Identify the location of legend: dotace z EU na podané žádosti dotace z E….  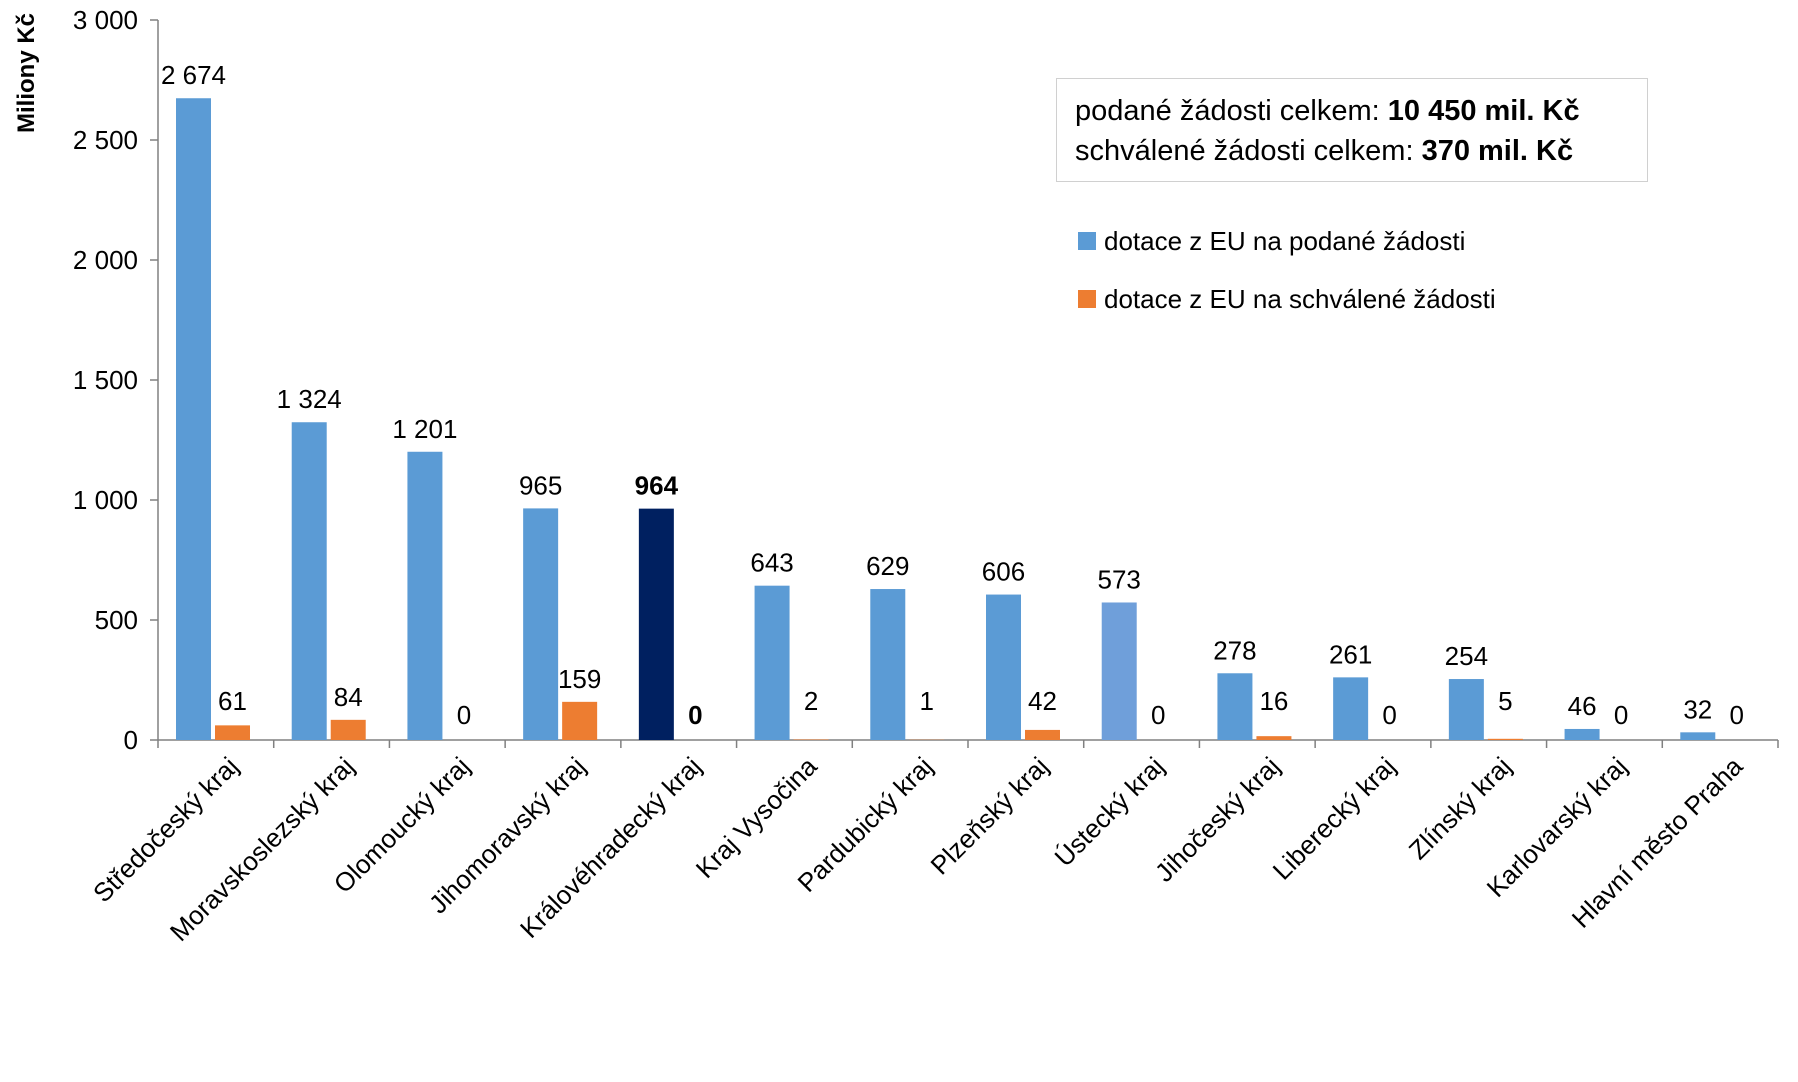
(1287, 282).